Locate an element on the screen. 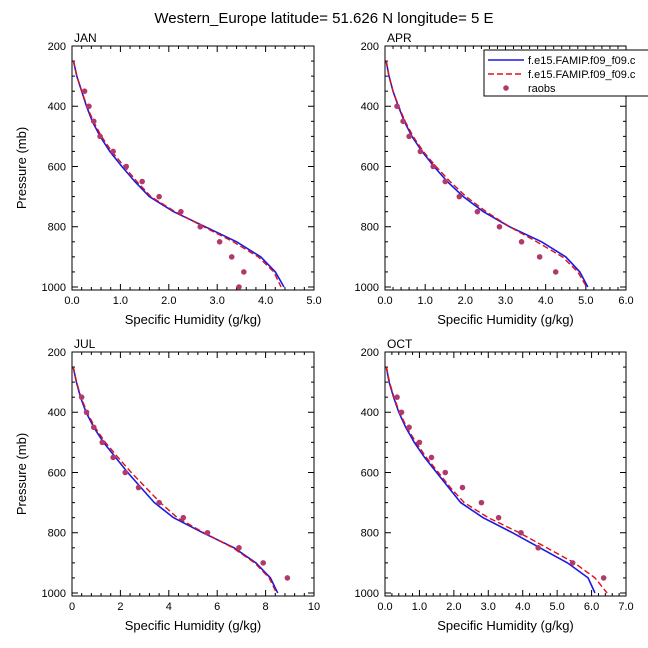  panel-label: JUL is located at coordinates (85, 344).